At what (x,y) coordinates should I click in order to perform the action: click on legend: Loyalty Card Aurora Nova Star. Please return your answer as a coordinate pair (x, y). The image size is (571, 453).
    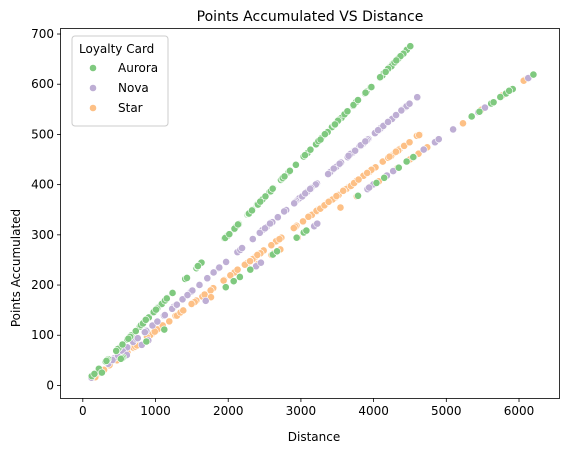
    Looking at the image, I should click on (120, 81).